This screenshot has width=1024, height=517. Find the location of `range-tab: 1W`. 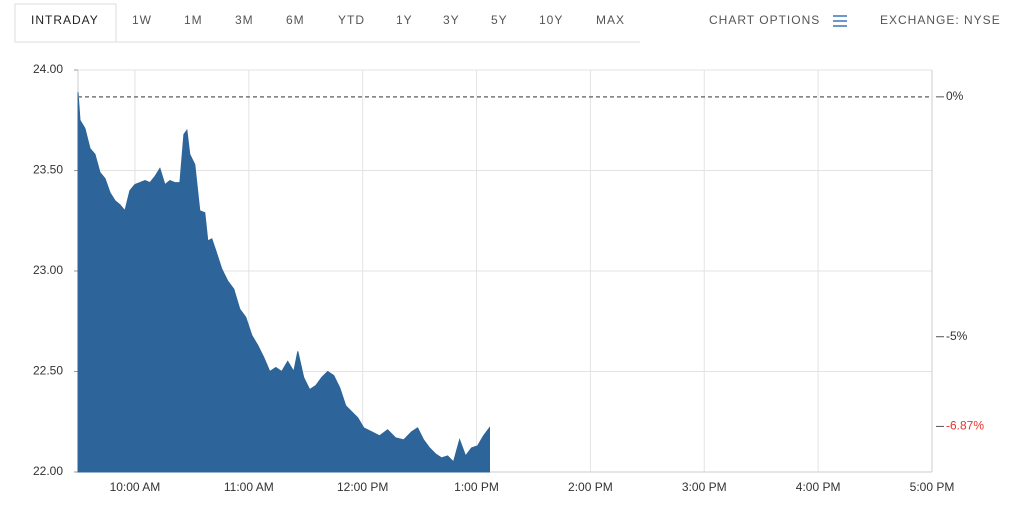

range-tab: 1W is located at coordinates (142, 20).